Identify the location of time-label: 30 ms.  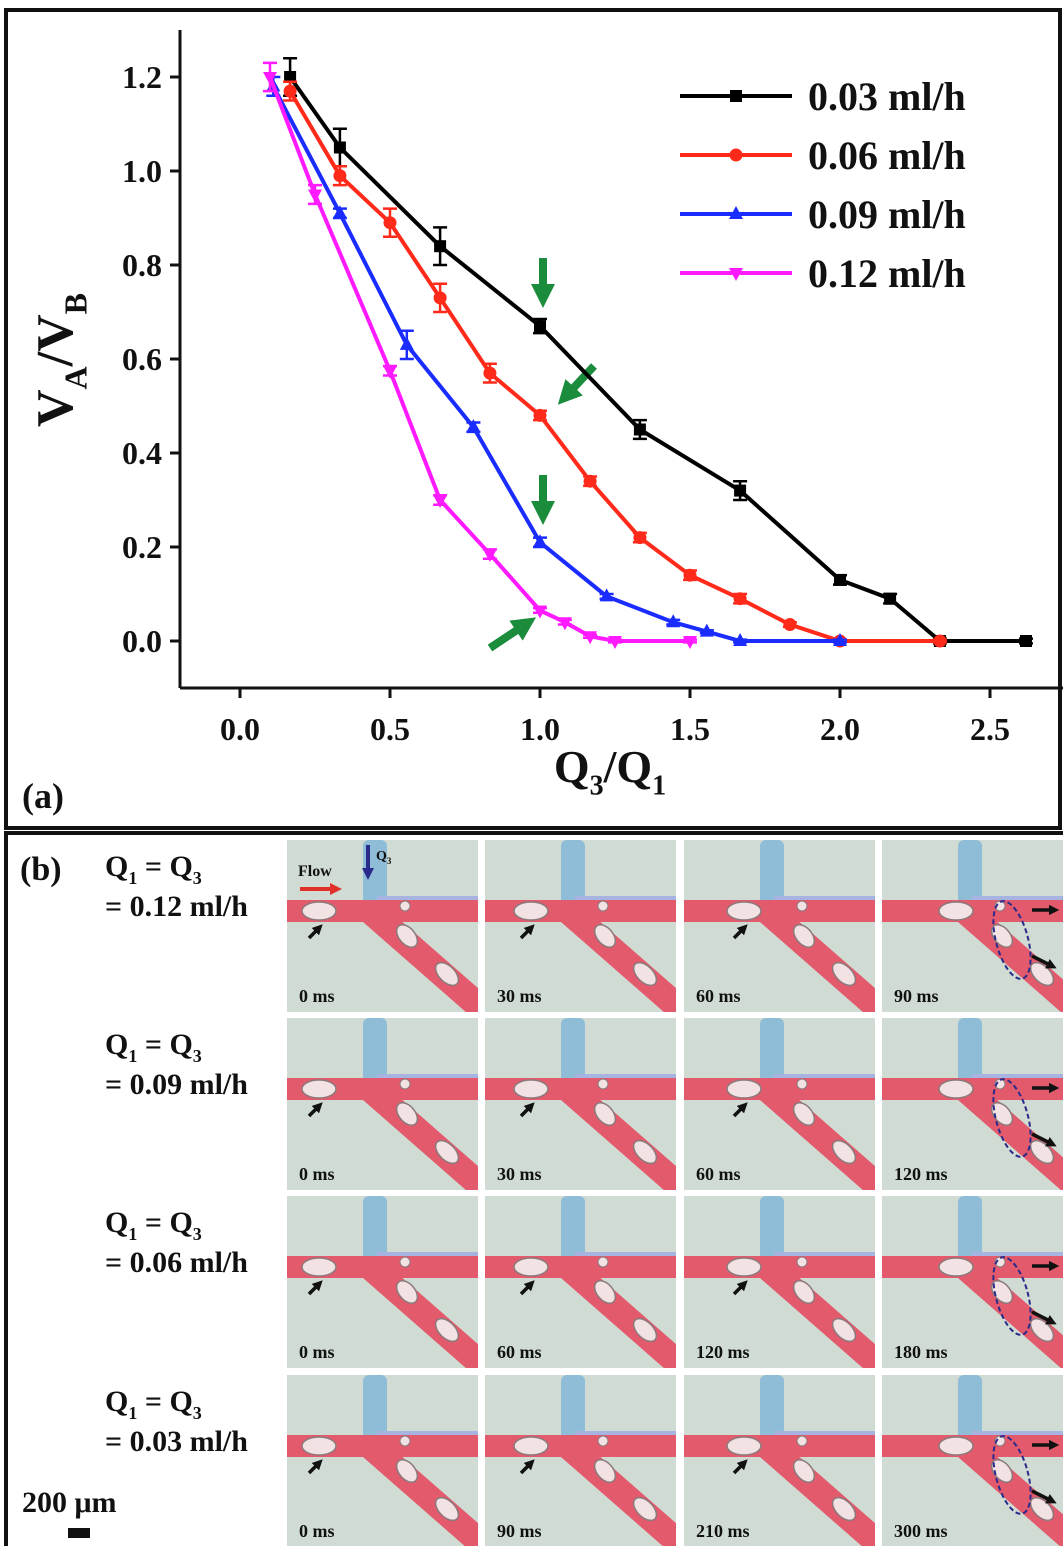
(519, 996).